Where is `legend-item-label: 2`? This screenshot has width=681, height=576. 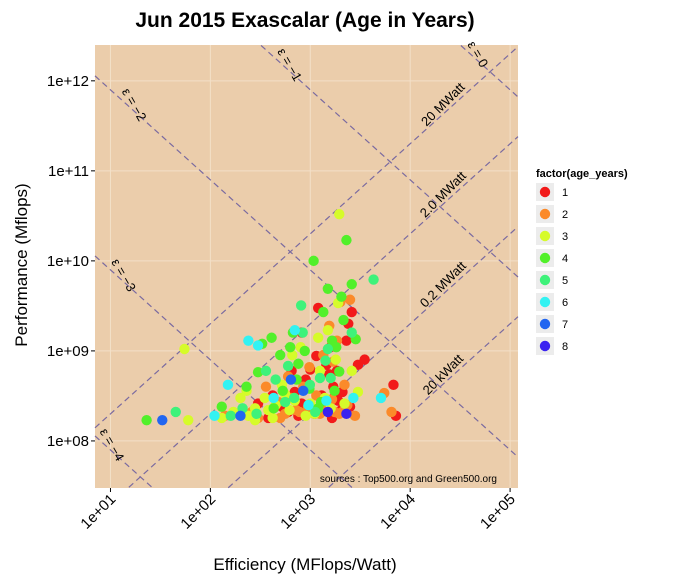 legend-item-label: 2 is located at coordinates (565, 215).